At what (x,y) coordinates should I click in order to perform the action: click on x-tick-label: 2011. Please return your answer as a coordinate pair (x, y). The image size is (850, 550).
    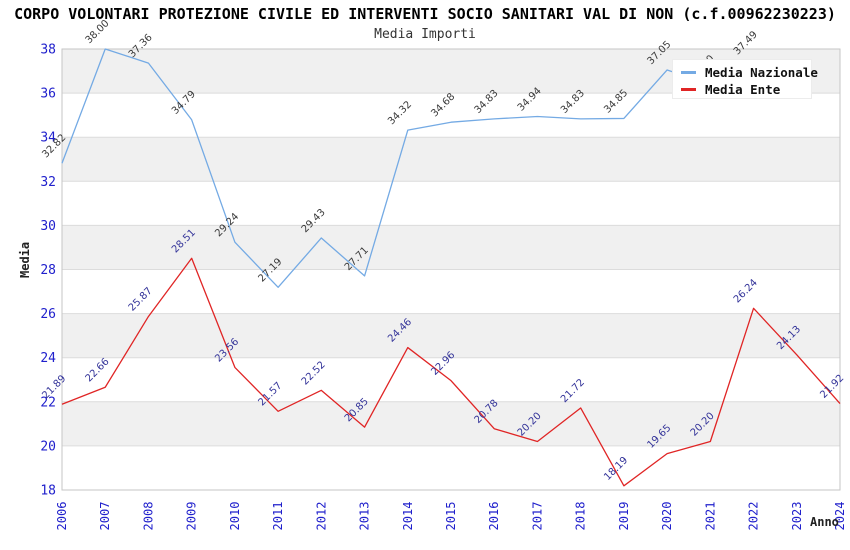
    Looking at the image, I should click on (278, 516).